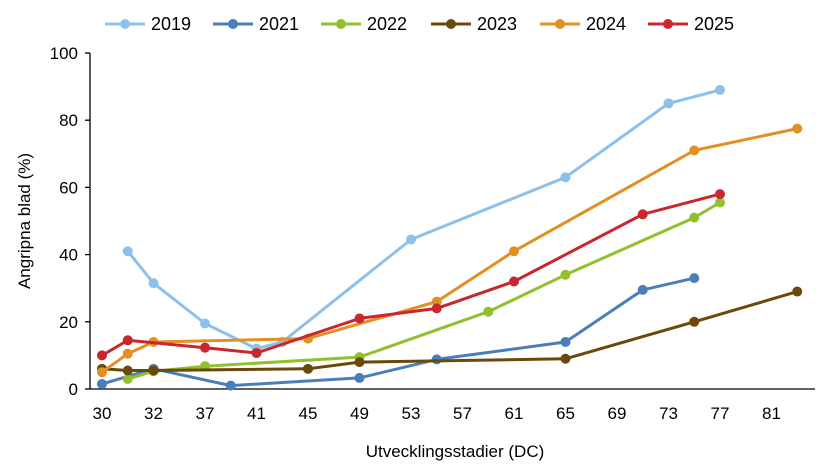 This screenshot has width=836, height=474. I want to click on x-tick-label: 73, so click(668, 413).